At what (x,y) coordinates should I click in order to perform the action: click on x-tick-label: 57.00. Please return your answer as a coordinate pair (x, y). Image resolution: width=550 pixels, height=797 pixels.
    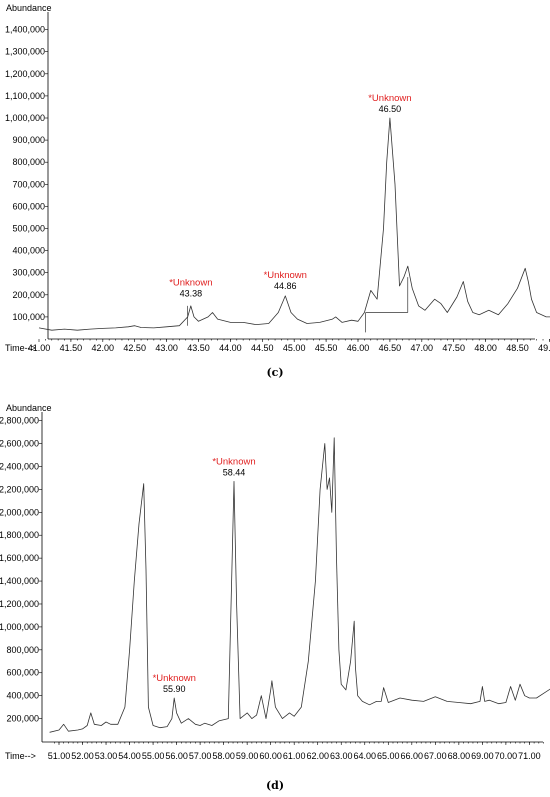
    Looking at the image, I should click on (200, 756).